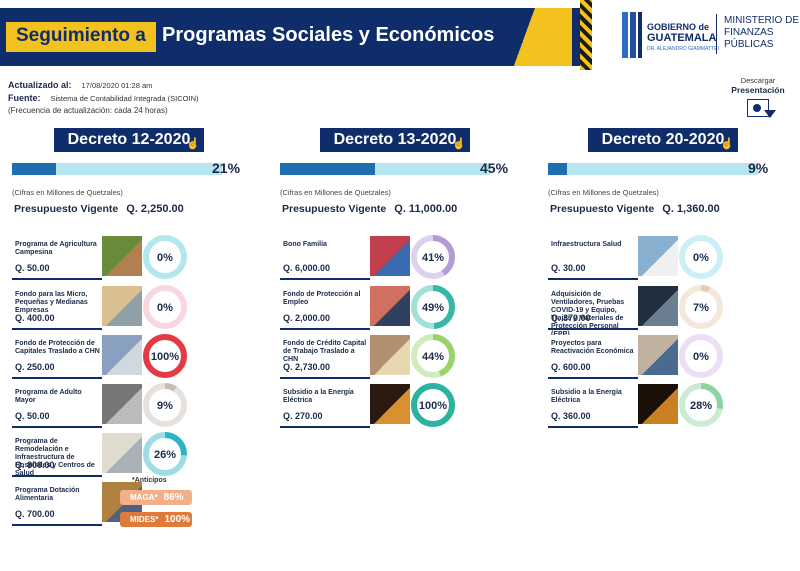 This screenshot has width=800, height=571. Describe the element at coordinates (57, 406) in the screenshot. I see `program-card: Programa de Adulto Mayor Q. 50.00` at that location.